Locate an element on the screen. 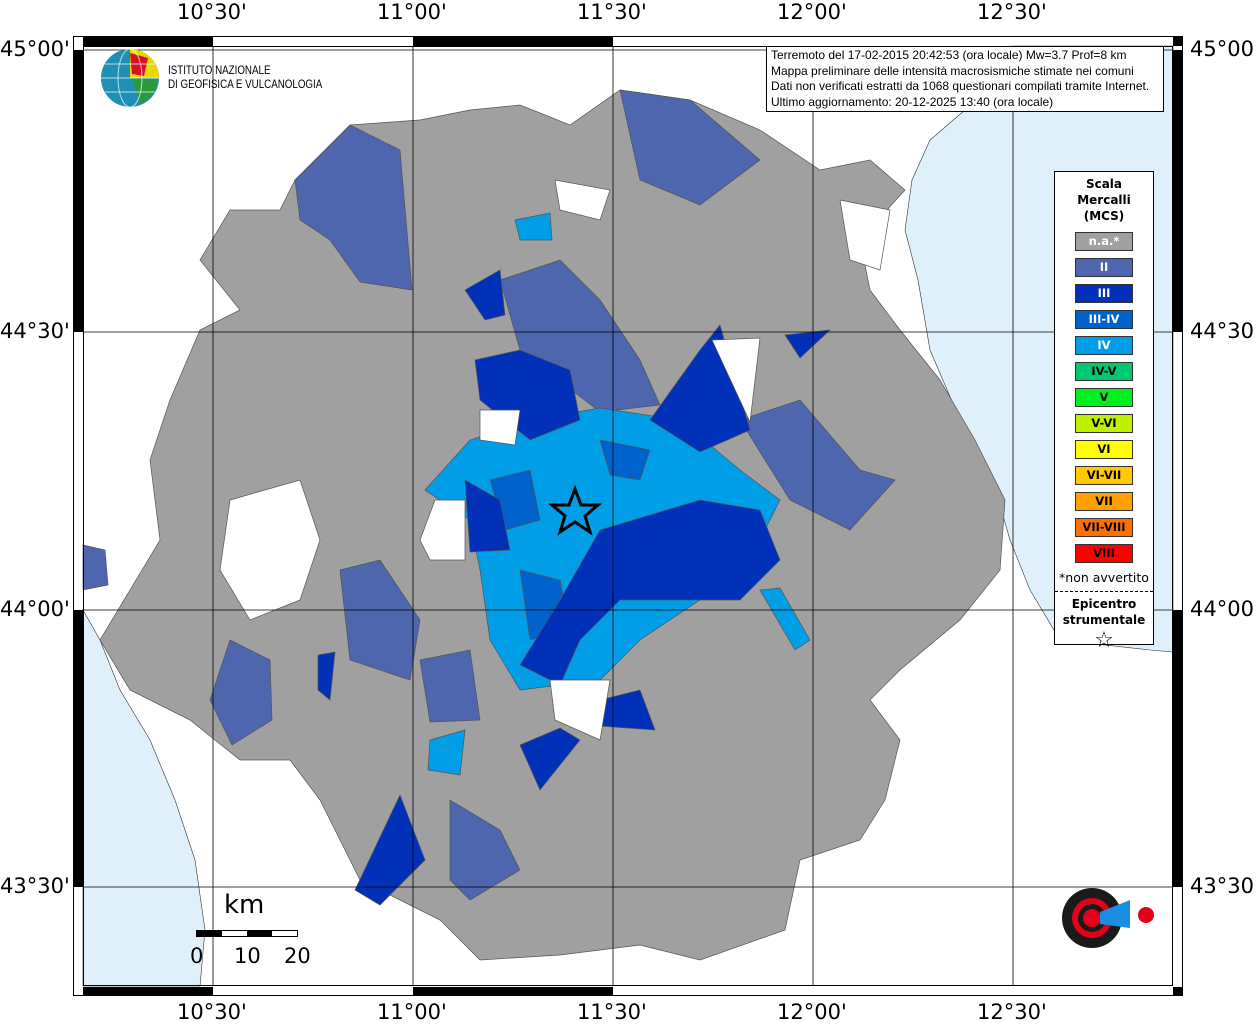 The height and width of the screenshot is (1024, 1256). lat-tick-right: 44°30' is located at coordinates (1223, 331).